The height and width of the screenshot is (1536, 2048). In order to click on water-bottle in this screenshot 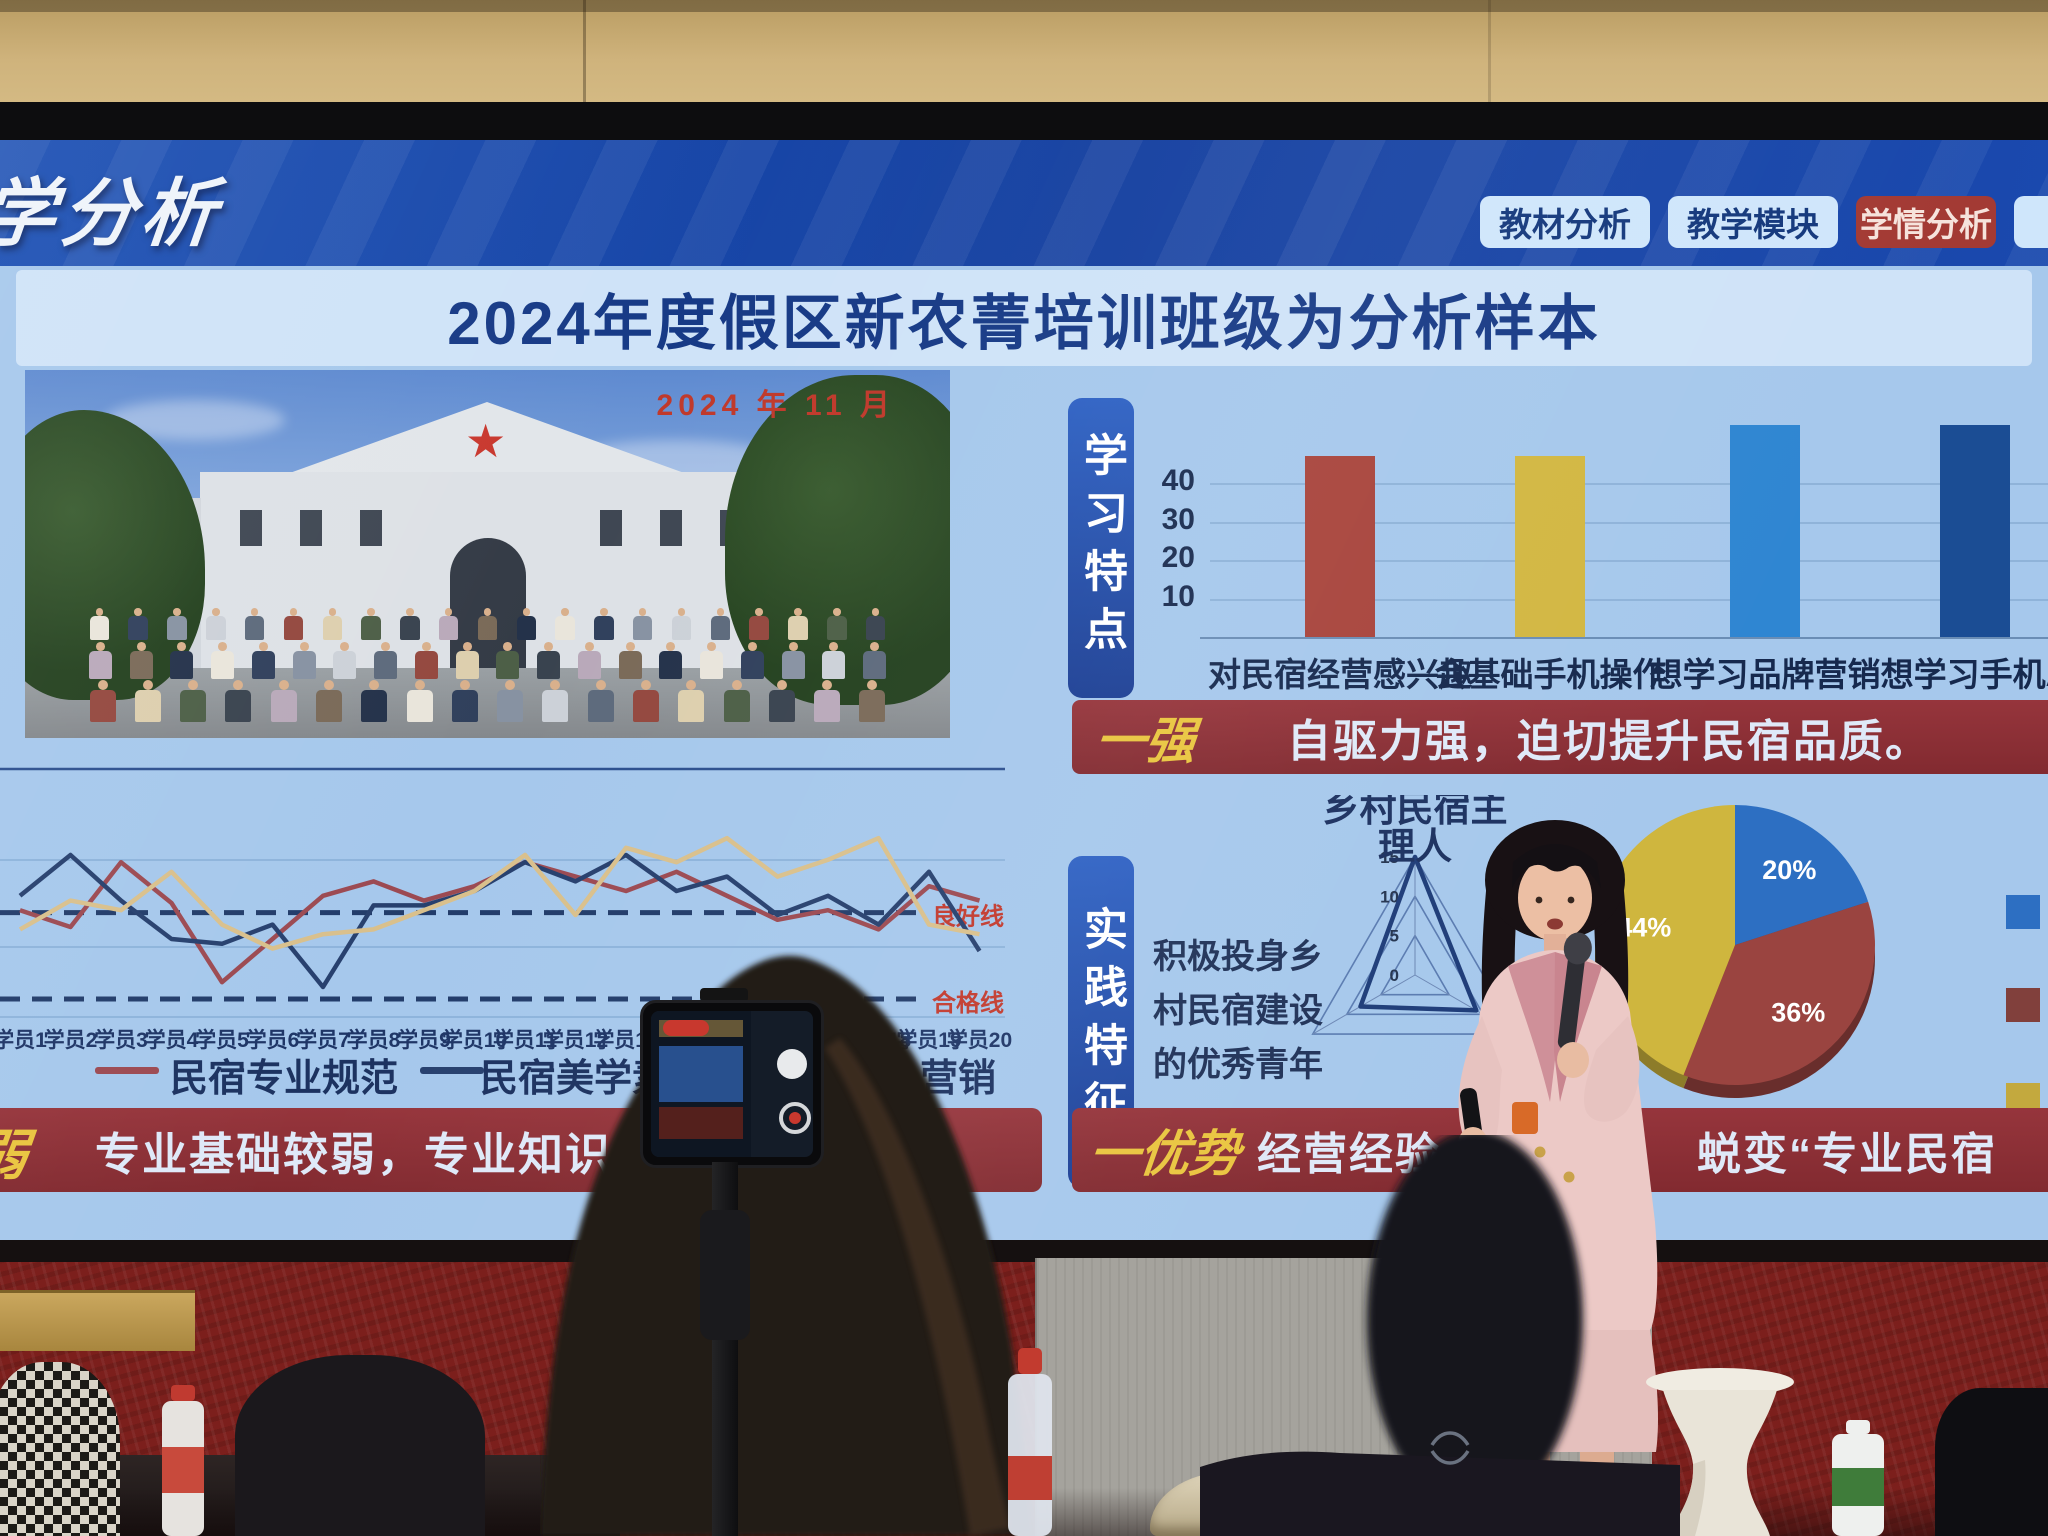, I will do `click(183, 1460)`.